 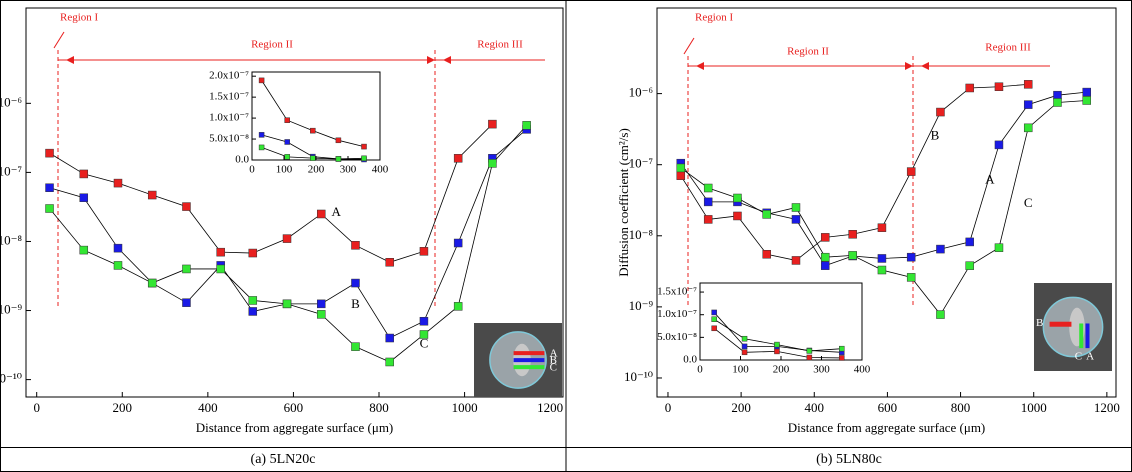 What do you see at coordinates (641, 234) in the screenshot?
I see `y-tick-label: 10⁻⁸` at bounding box center [641, 234].